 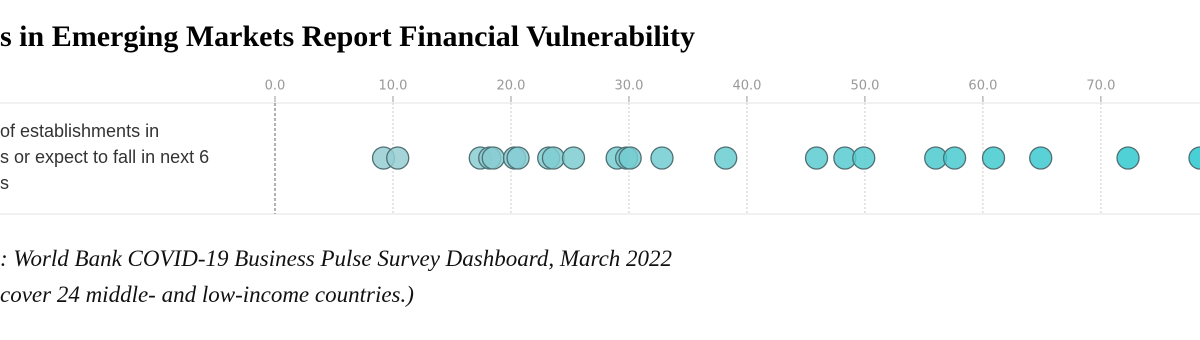 What do you see at coordinates (982, 86) in the screenshot?
I see `x-tick-label: 60.0` at bounding box center [982, 86].